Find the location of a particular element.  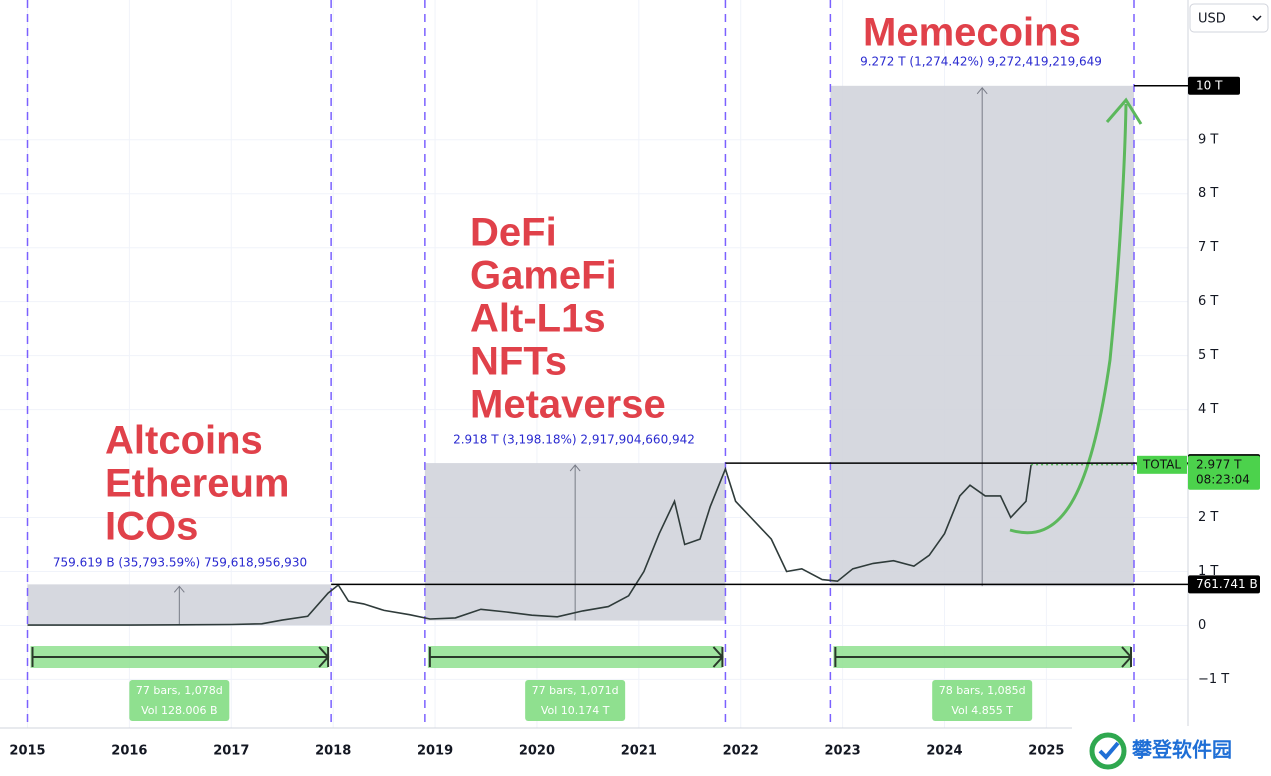

y-tick-label: 8 T is located at coordinates (1208, 193).